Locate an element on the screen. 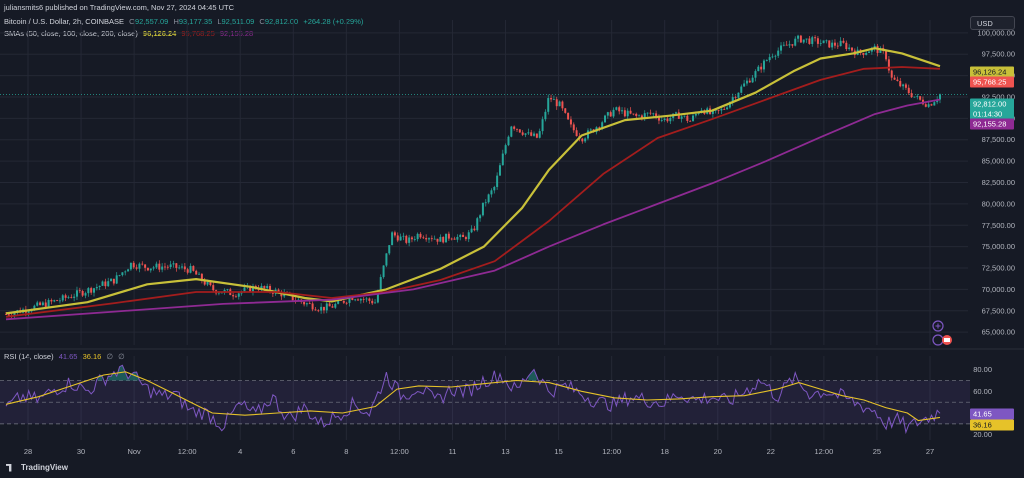  tradingview-logo: TradingView is located at coordinates (37, 467).